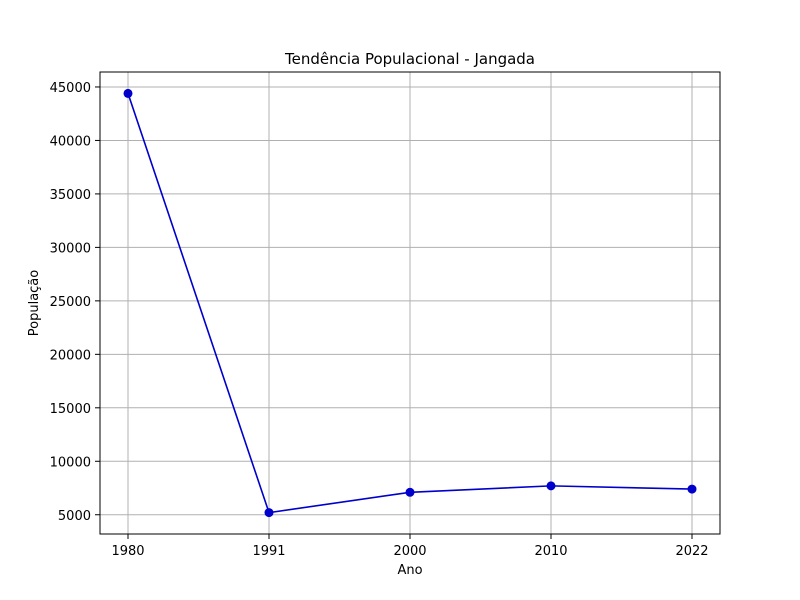 This screenshot has height=600, width=800. Describe the element at coordinates (409, 551) in the screenshot. I see `x-tick-label: 2000` at that location.